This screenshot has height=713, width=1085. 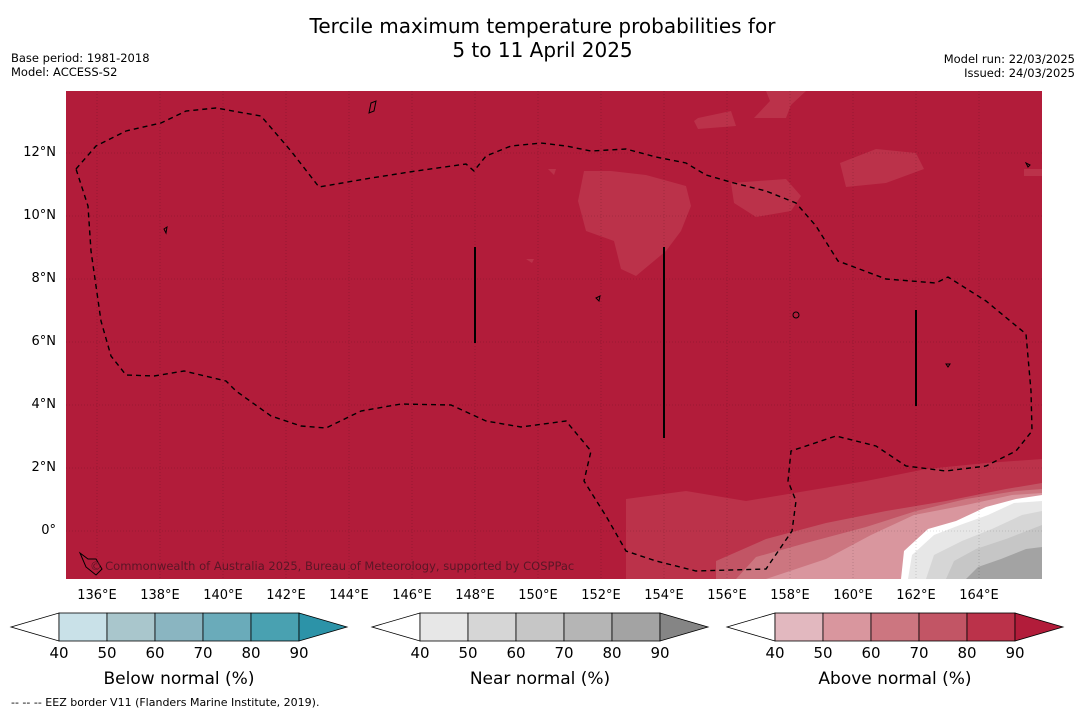 What do you see at coordinates (979, 595) in the screenshot?
I see `lon-label-164e: 164°E` at bounding box center [979, 595].